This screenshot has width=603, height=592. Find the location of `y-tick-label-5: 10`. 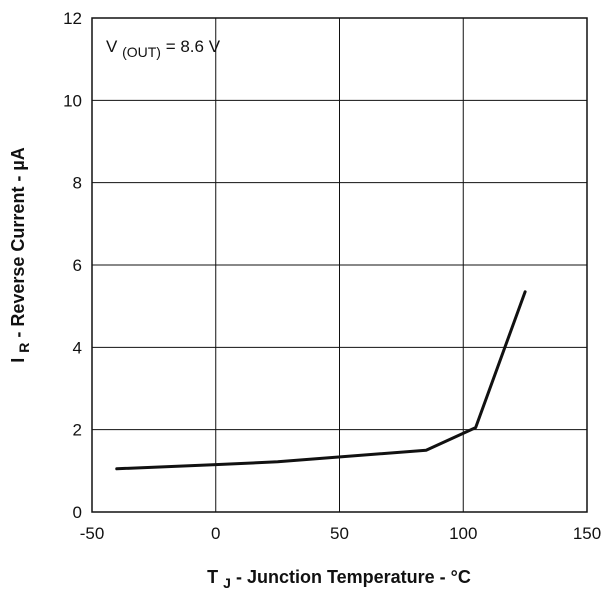

y-tick-label-5: 10 is located at coordinates (72, 100).